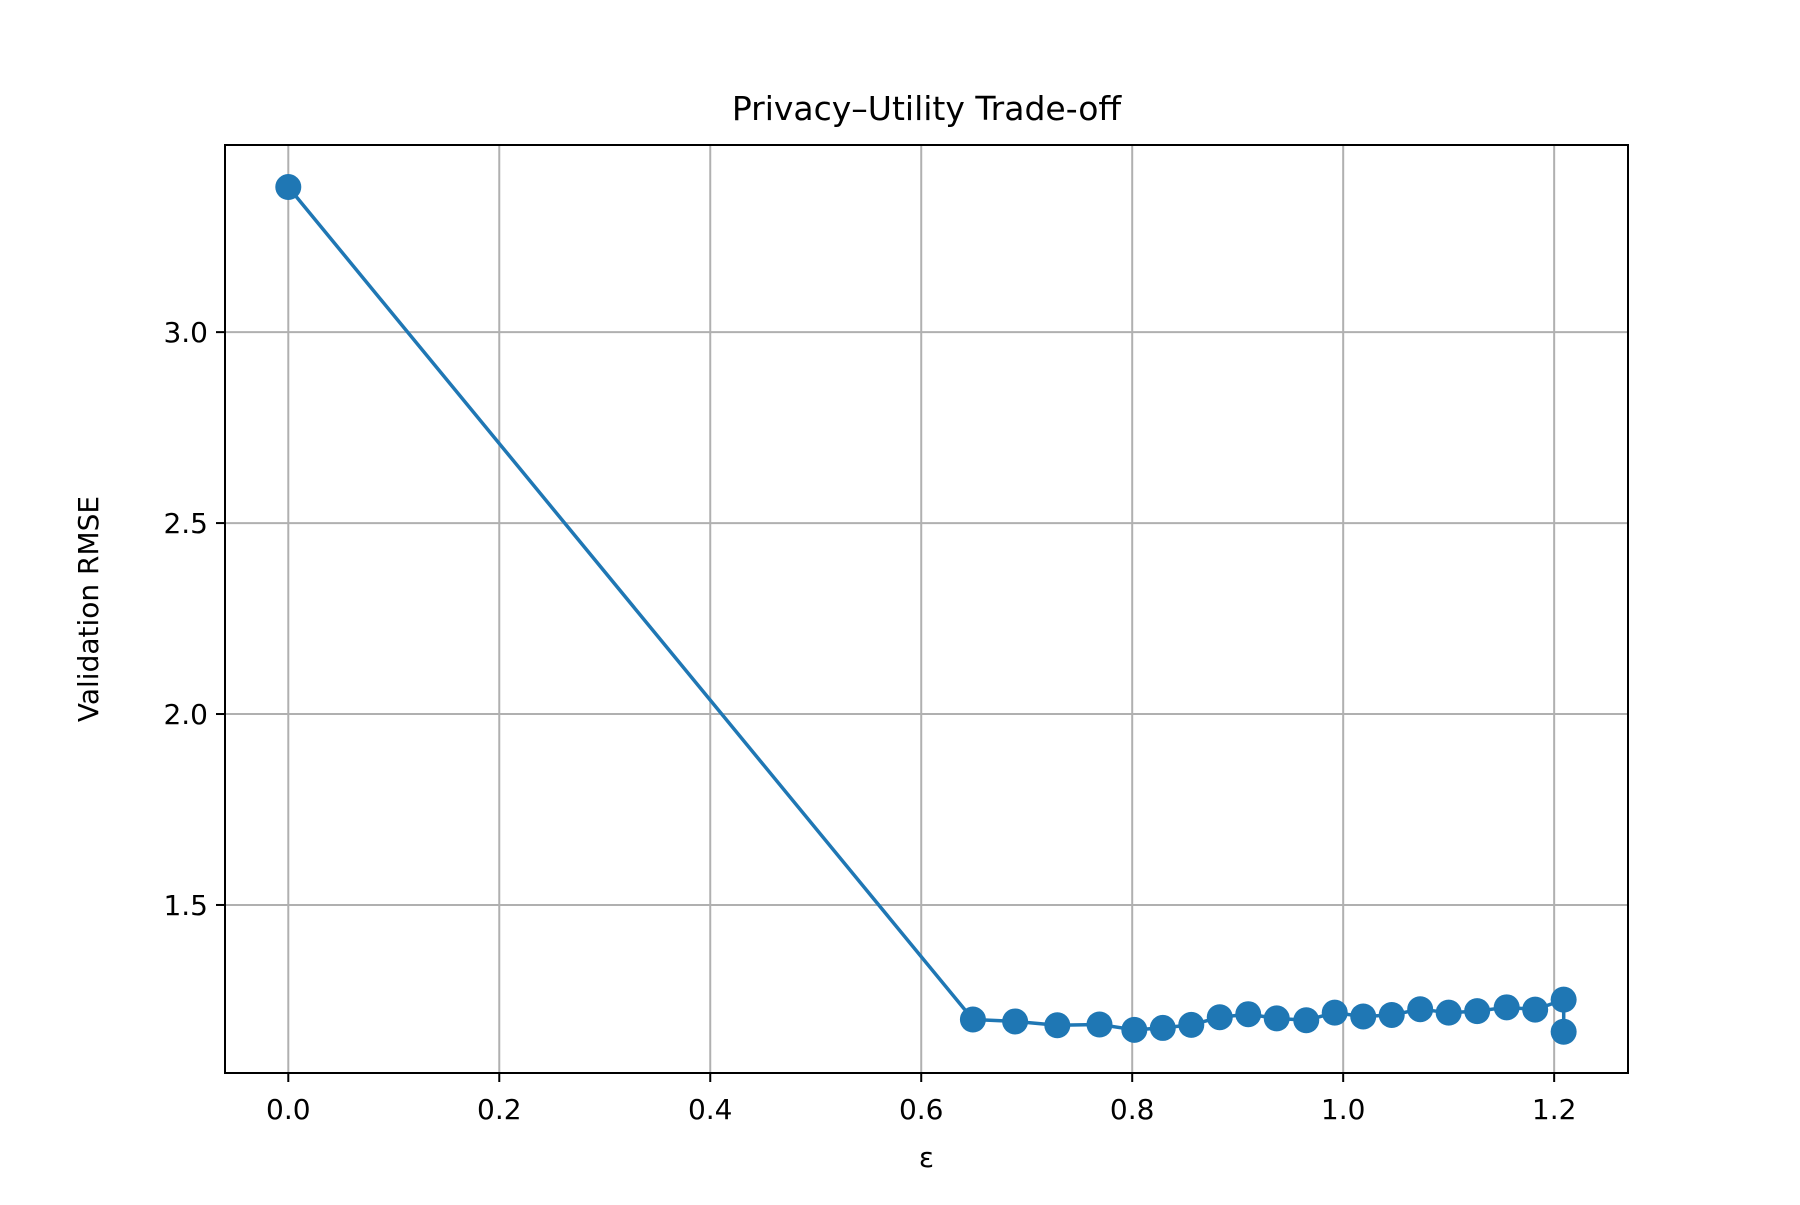 This screenshot has height=1205, width=1800. What do you see at coordinates (194, 619) in the screenshot?
I see `y-axis-ticks: 1.5 2.0 2.5 3.0` at bounding box center [194, 619].